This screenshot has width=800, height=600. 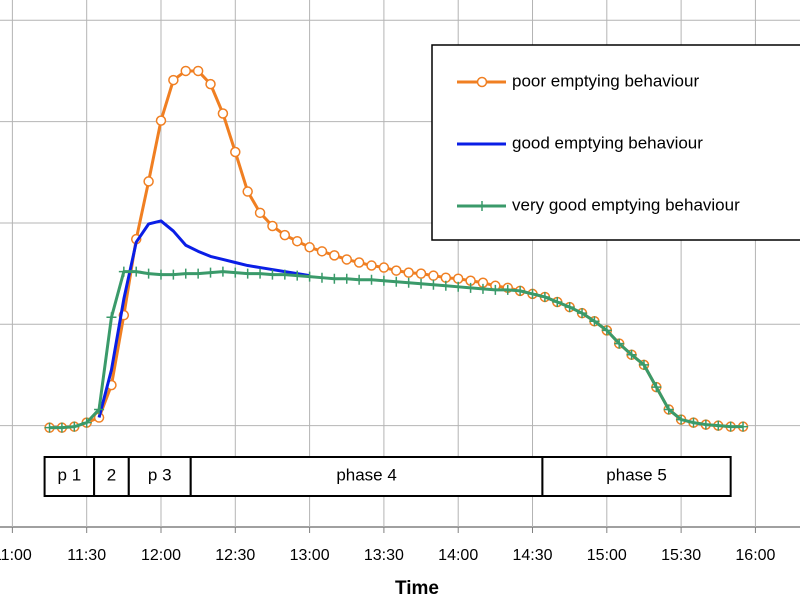 I want to click on phase-label: p 3, so click(x=160, y=474).